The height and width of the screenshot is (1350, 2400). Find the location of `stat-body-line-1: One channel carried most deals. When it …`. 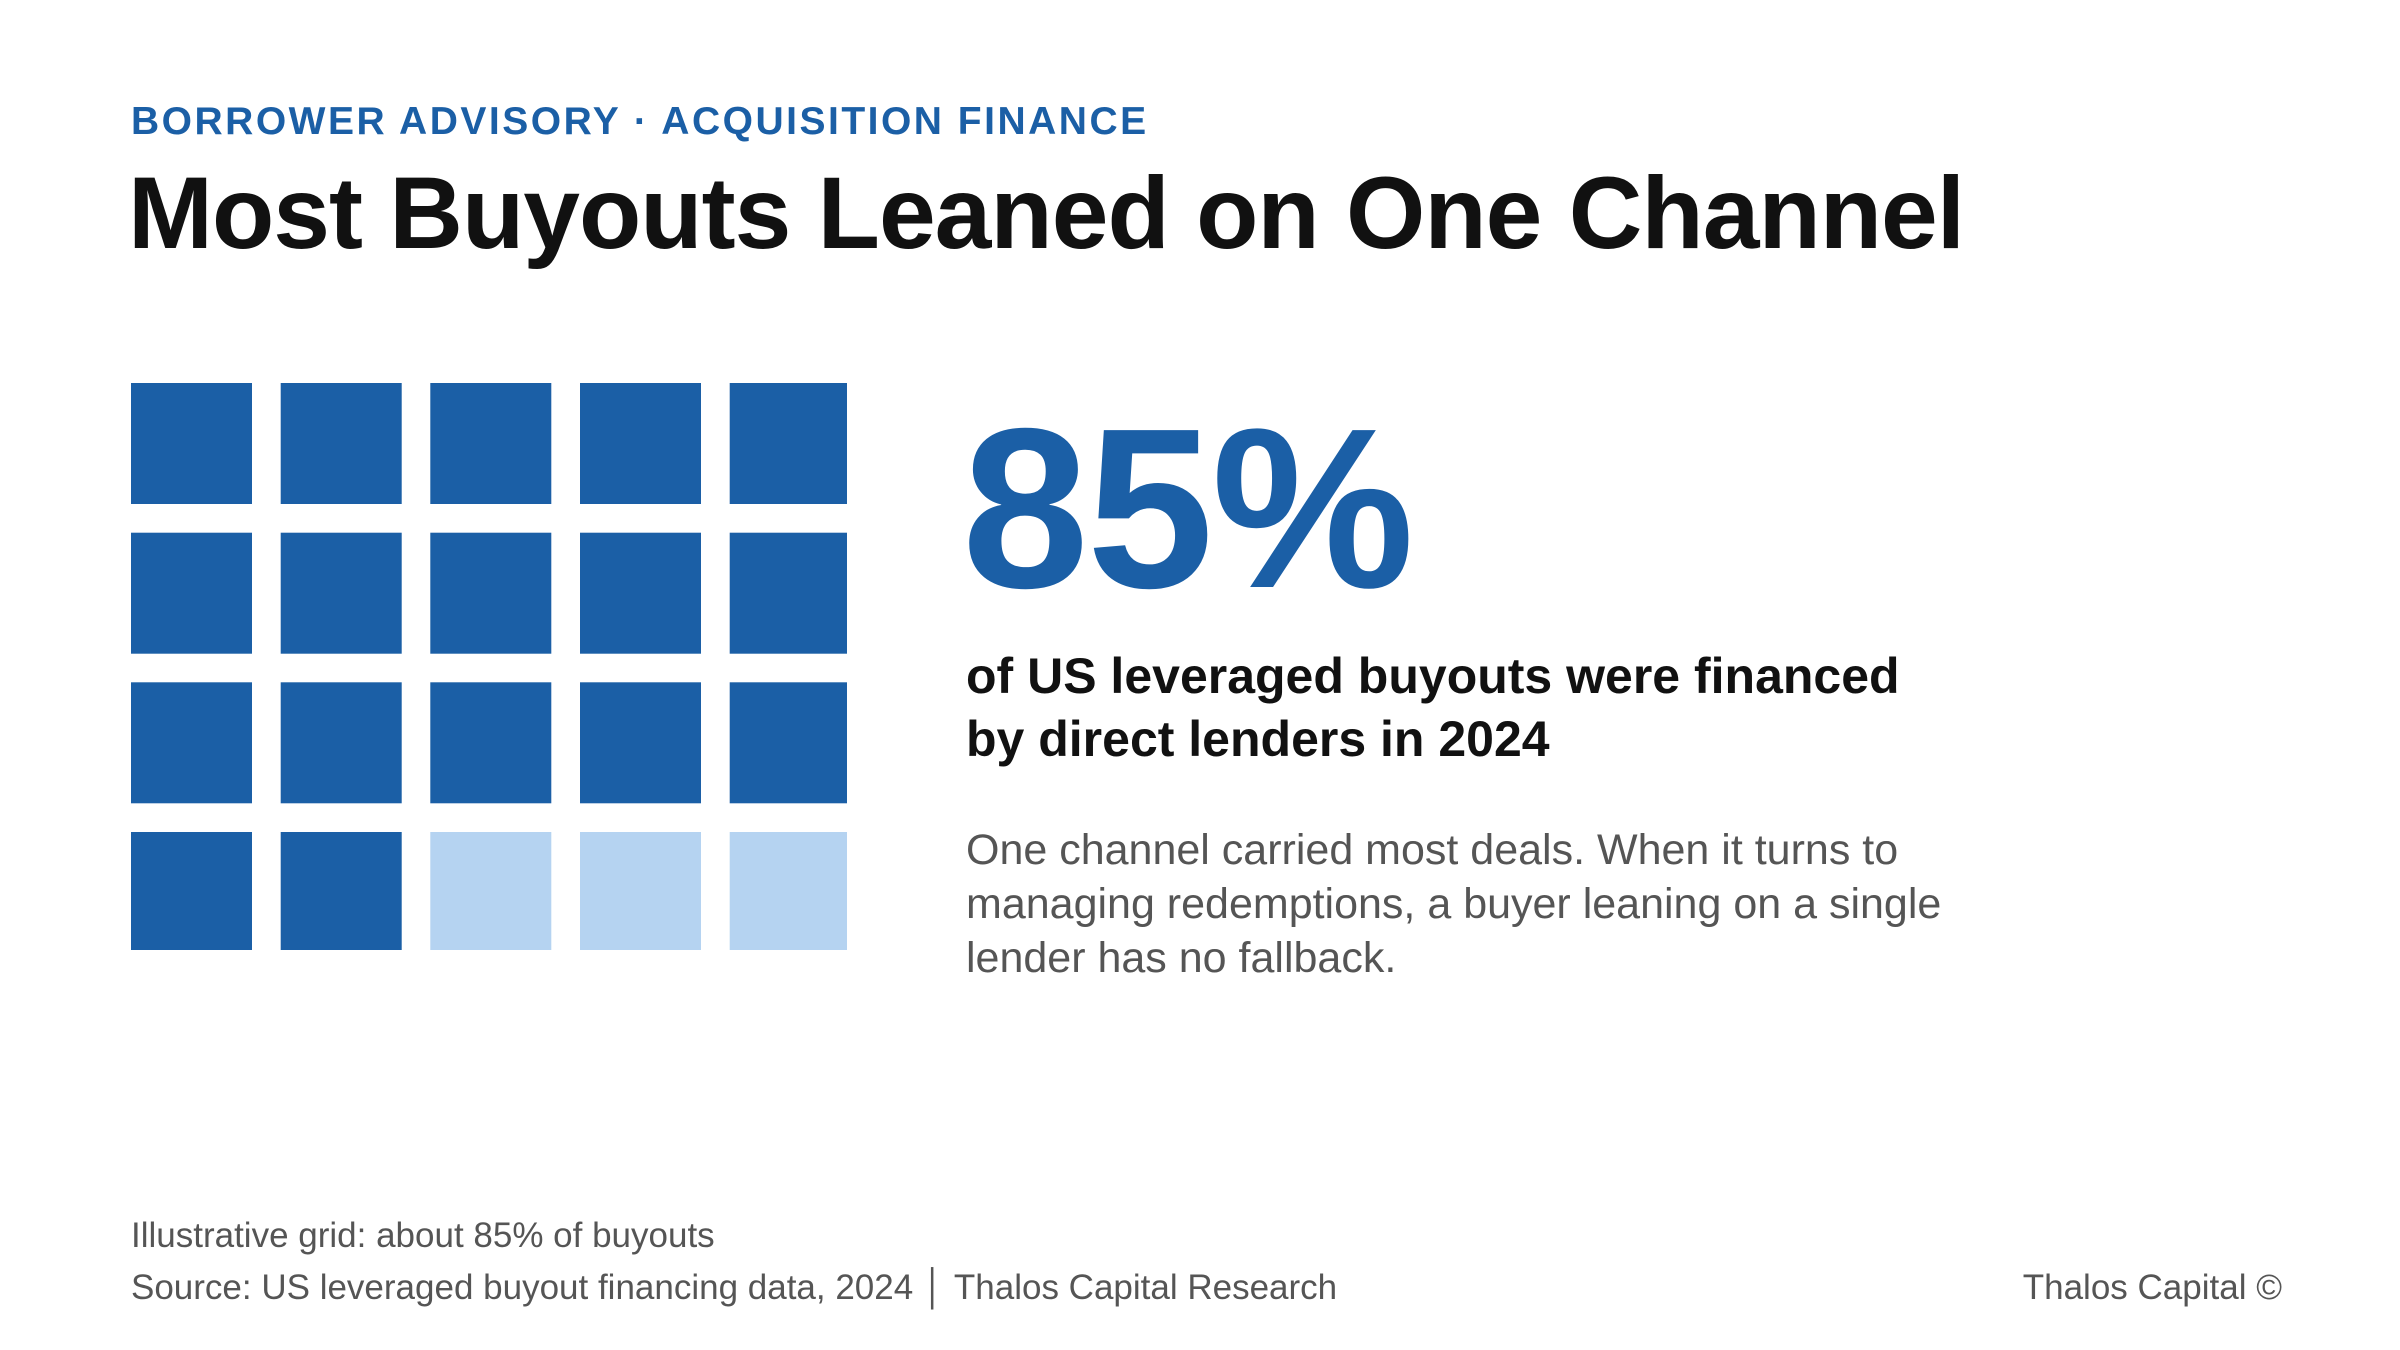

stat-body-line-1: One channel carried most deals. When it … is located at coordinates (1432, 850).